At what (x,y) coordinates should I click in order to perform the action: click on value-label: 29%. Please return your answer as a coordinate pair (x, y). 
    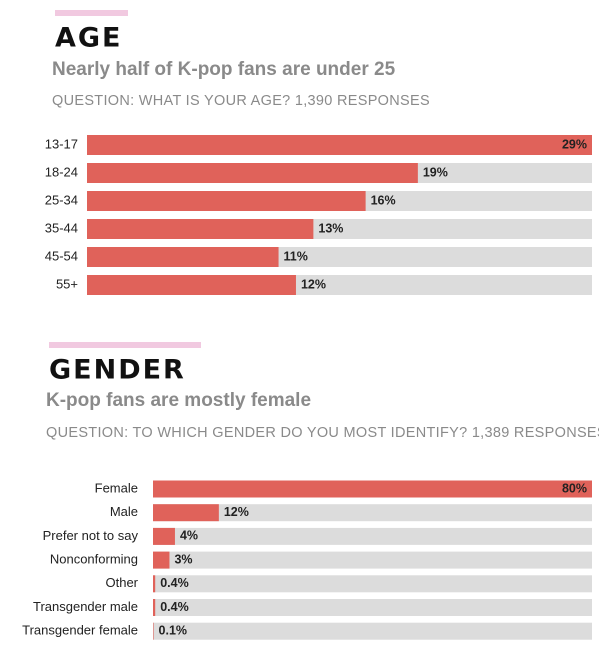
    Looking at the image, I should click on (574, 144).